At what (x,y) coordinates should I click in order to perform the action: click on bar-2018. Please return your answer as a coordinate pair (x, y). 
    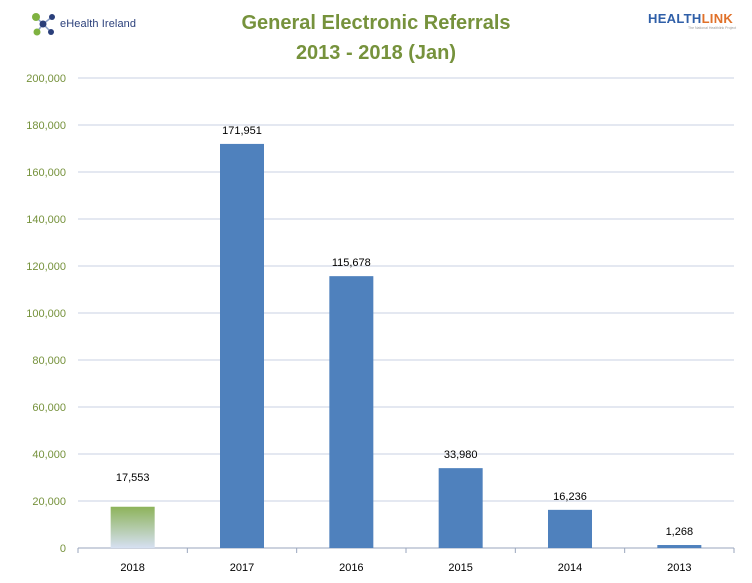
    Looking at the image, I should click on (132, 527).